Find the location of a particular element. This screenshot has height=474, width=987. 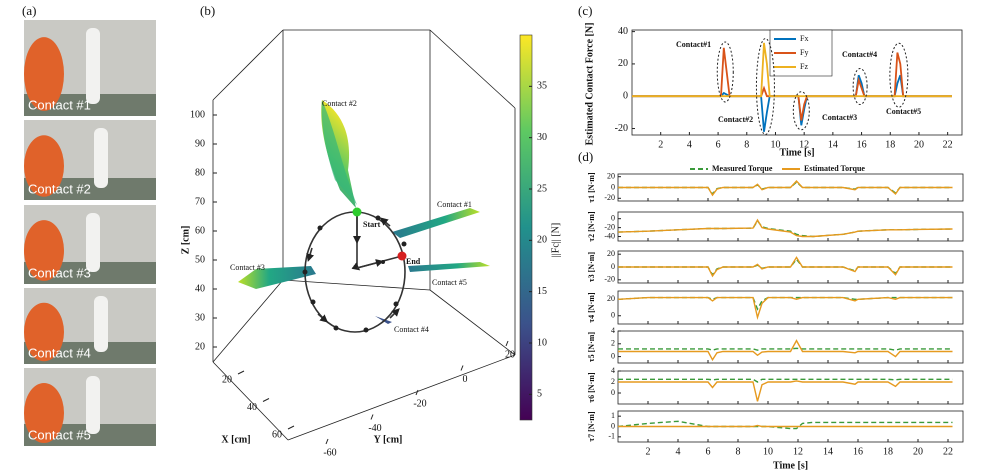

photo: Contact #2 is located at coordinates (90, 160).